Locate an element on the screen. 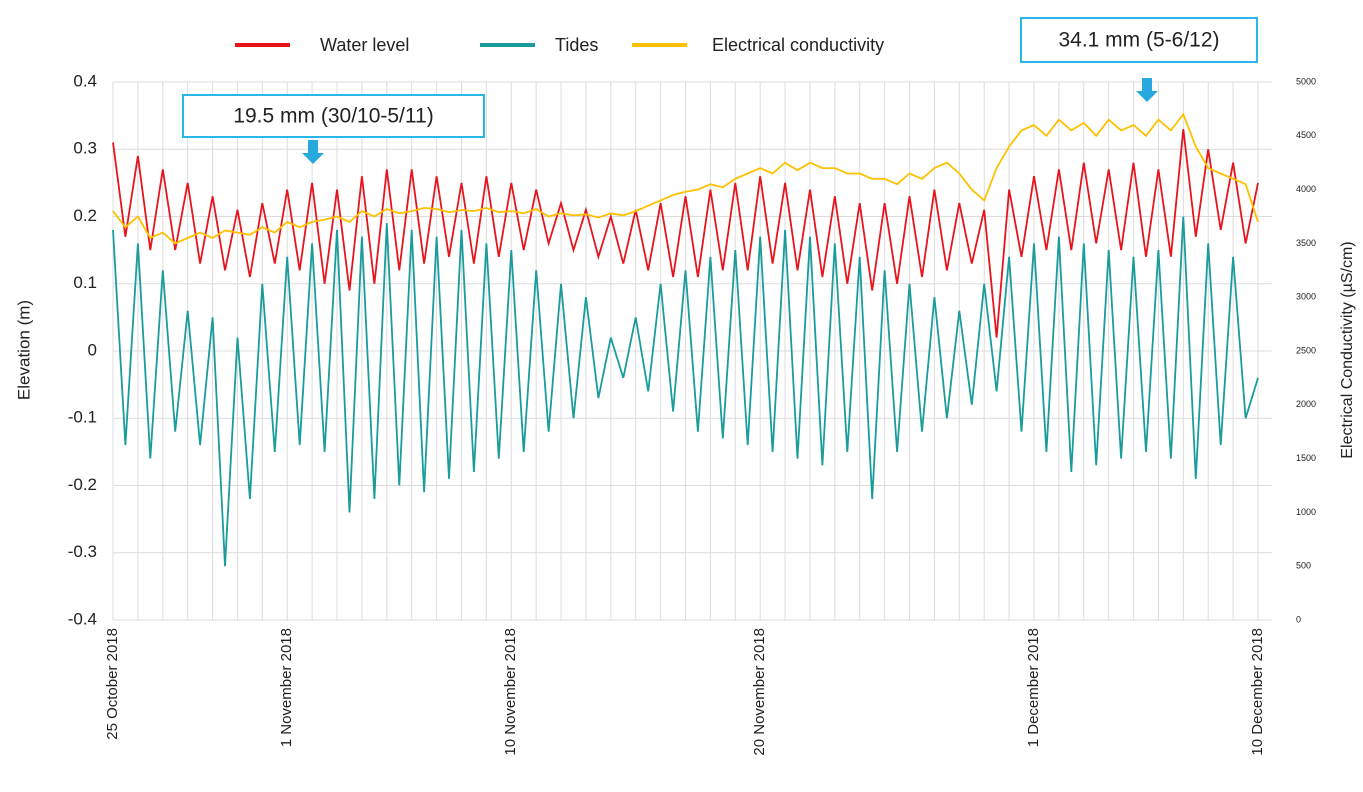 This screenshot has height=792, width=1363. x-tick-label: 10 November 2018 is located at coordinates (510, 692).